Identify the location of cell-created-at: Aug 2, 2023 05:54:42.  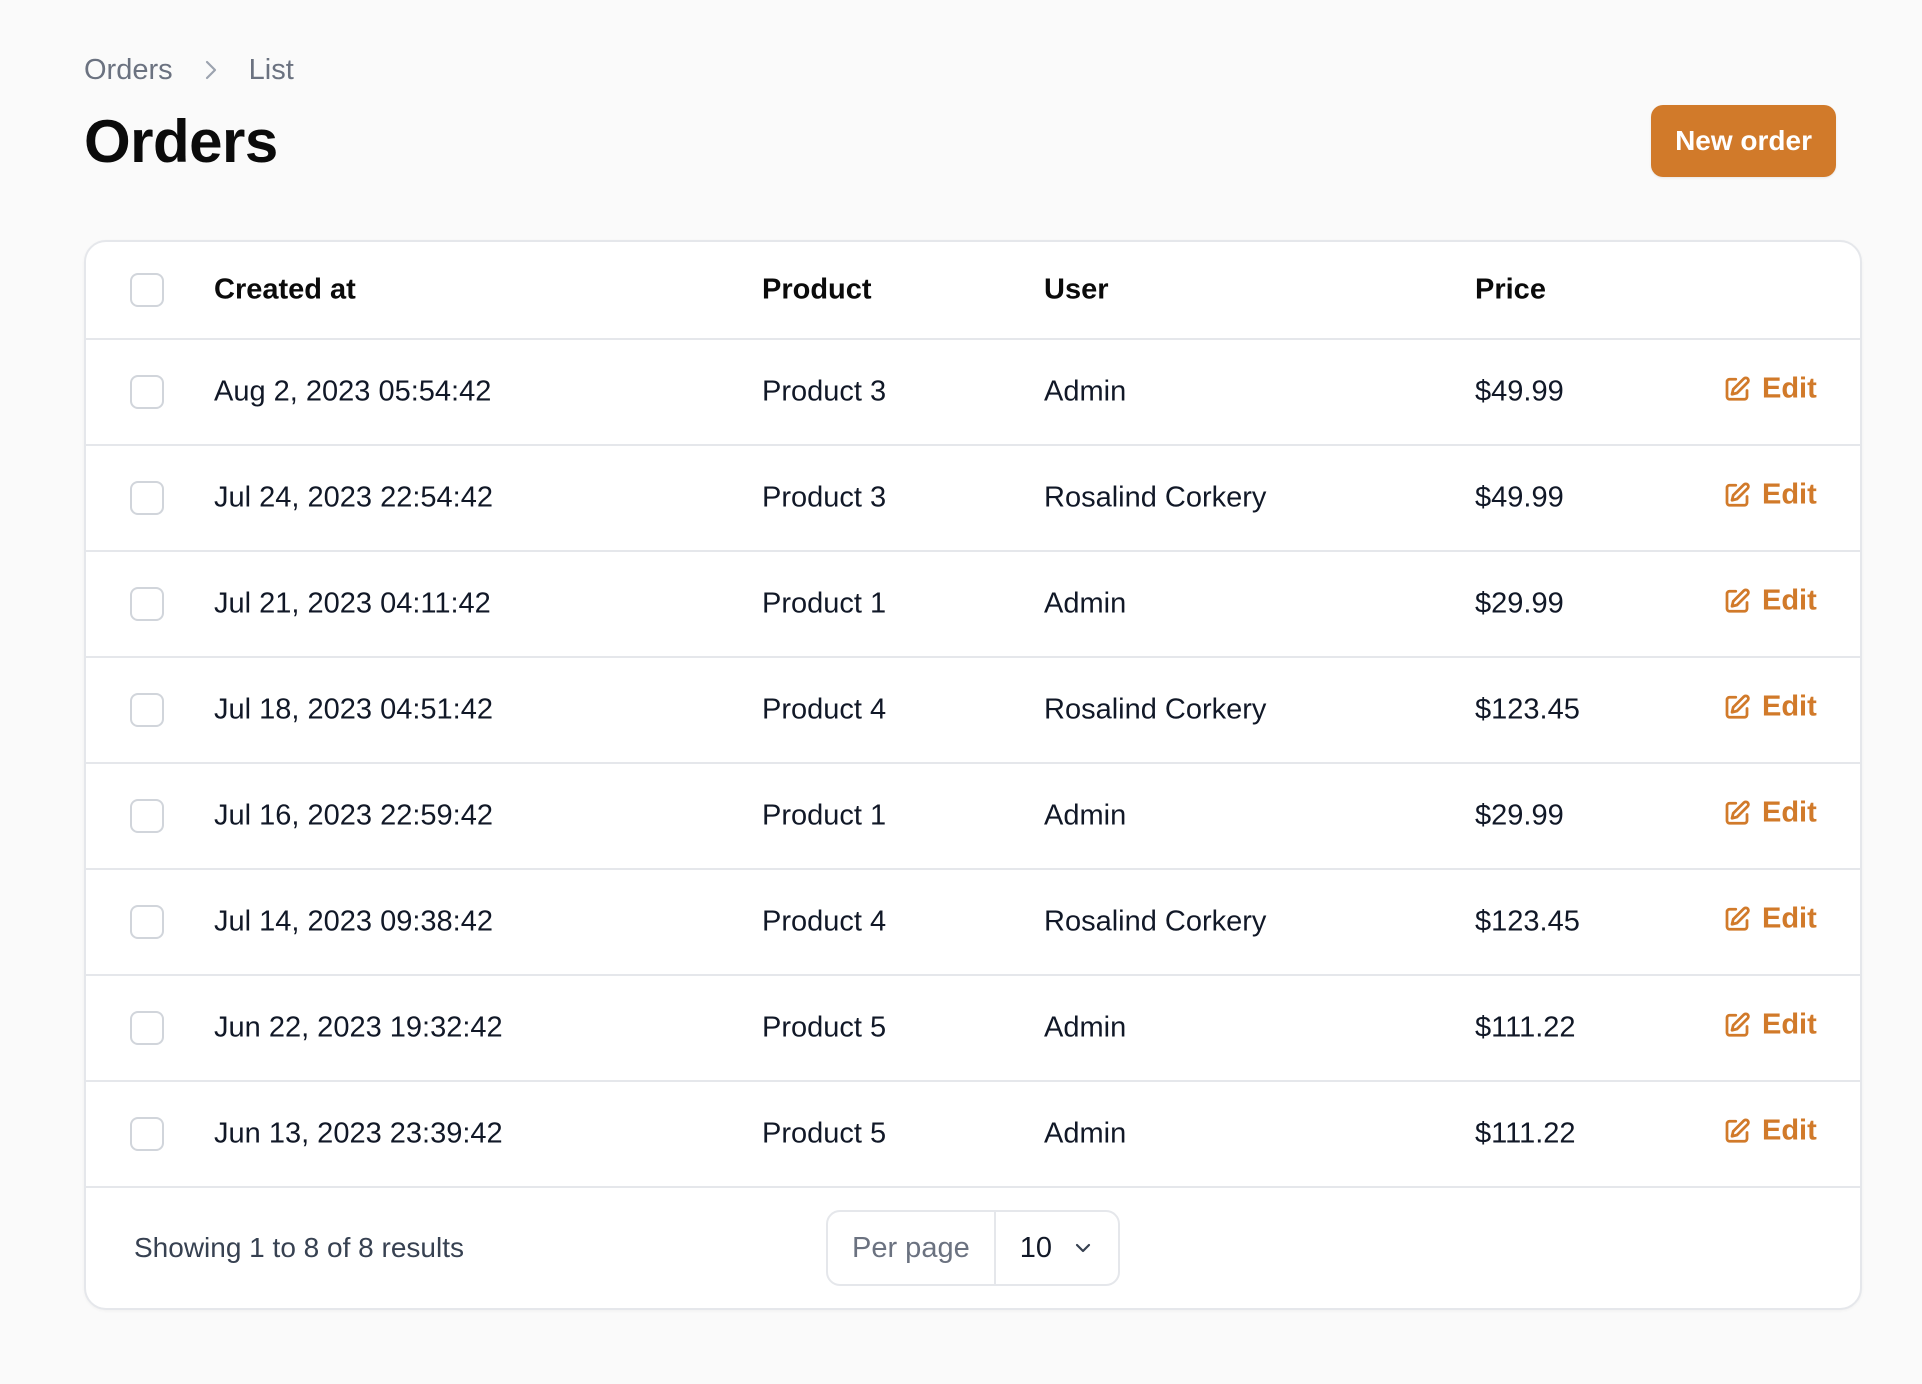
(353, 391).